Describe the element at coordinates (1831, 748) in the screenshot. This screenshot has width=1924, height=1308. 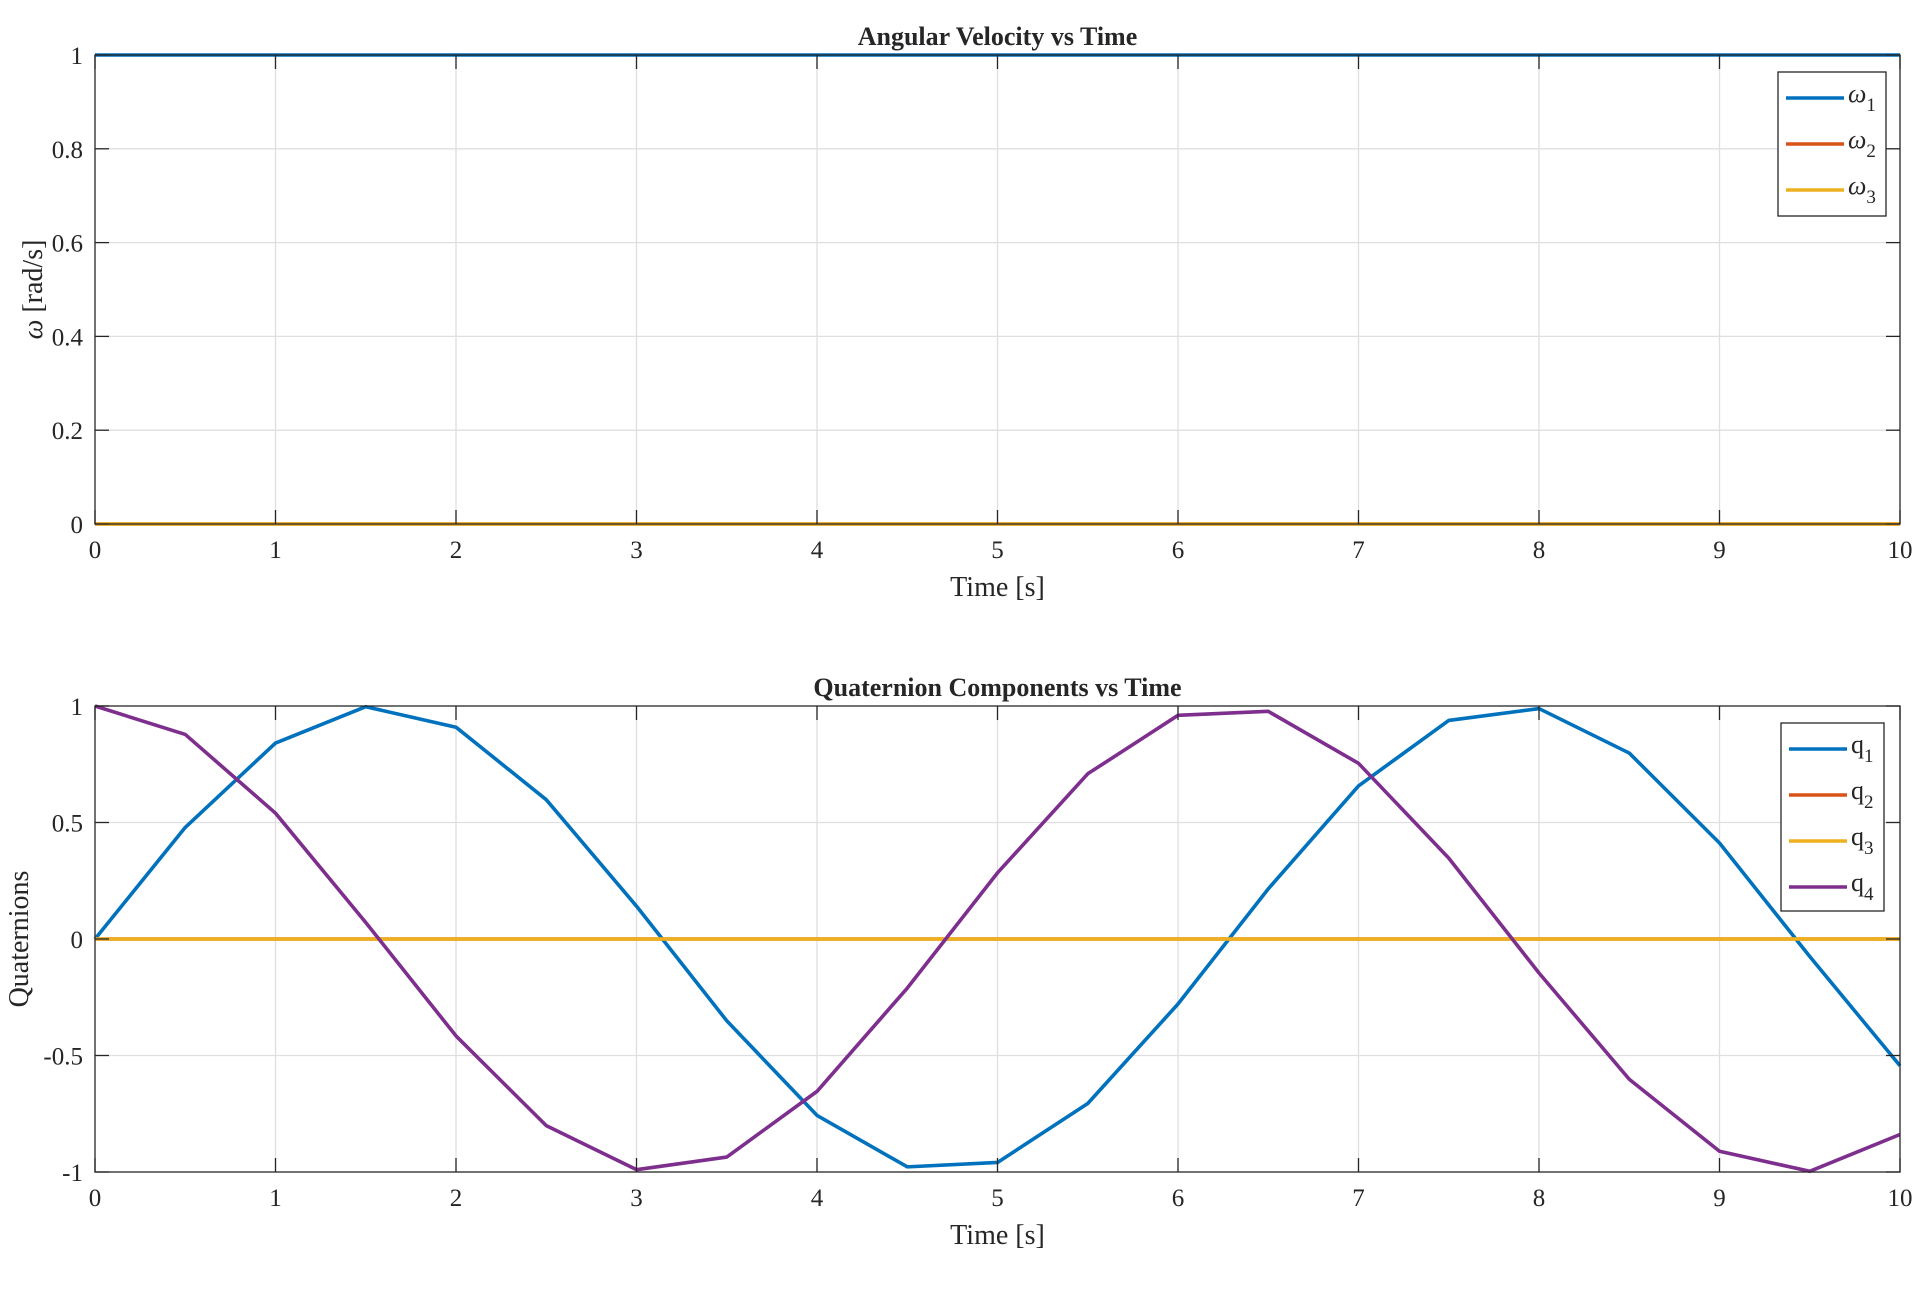
I see `legend-item-q1: q1` at that location.